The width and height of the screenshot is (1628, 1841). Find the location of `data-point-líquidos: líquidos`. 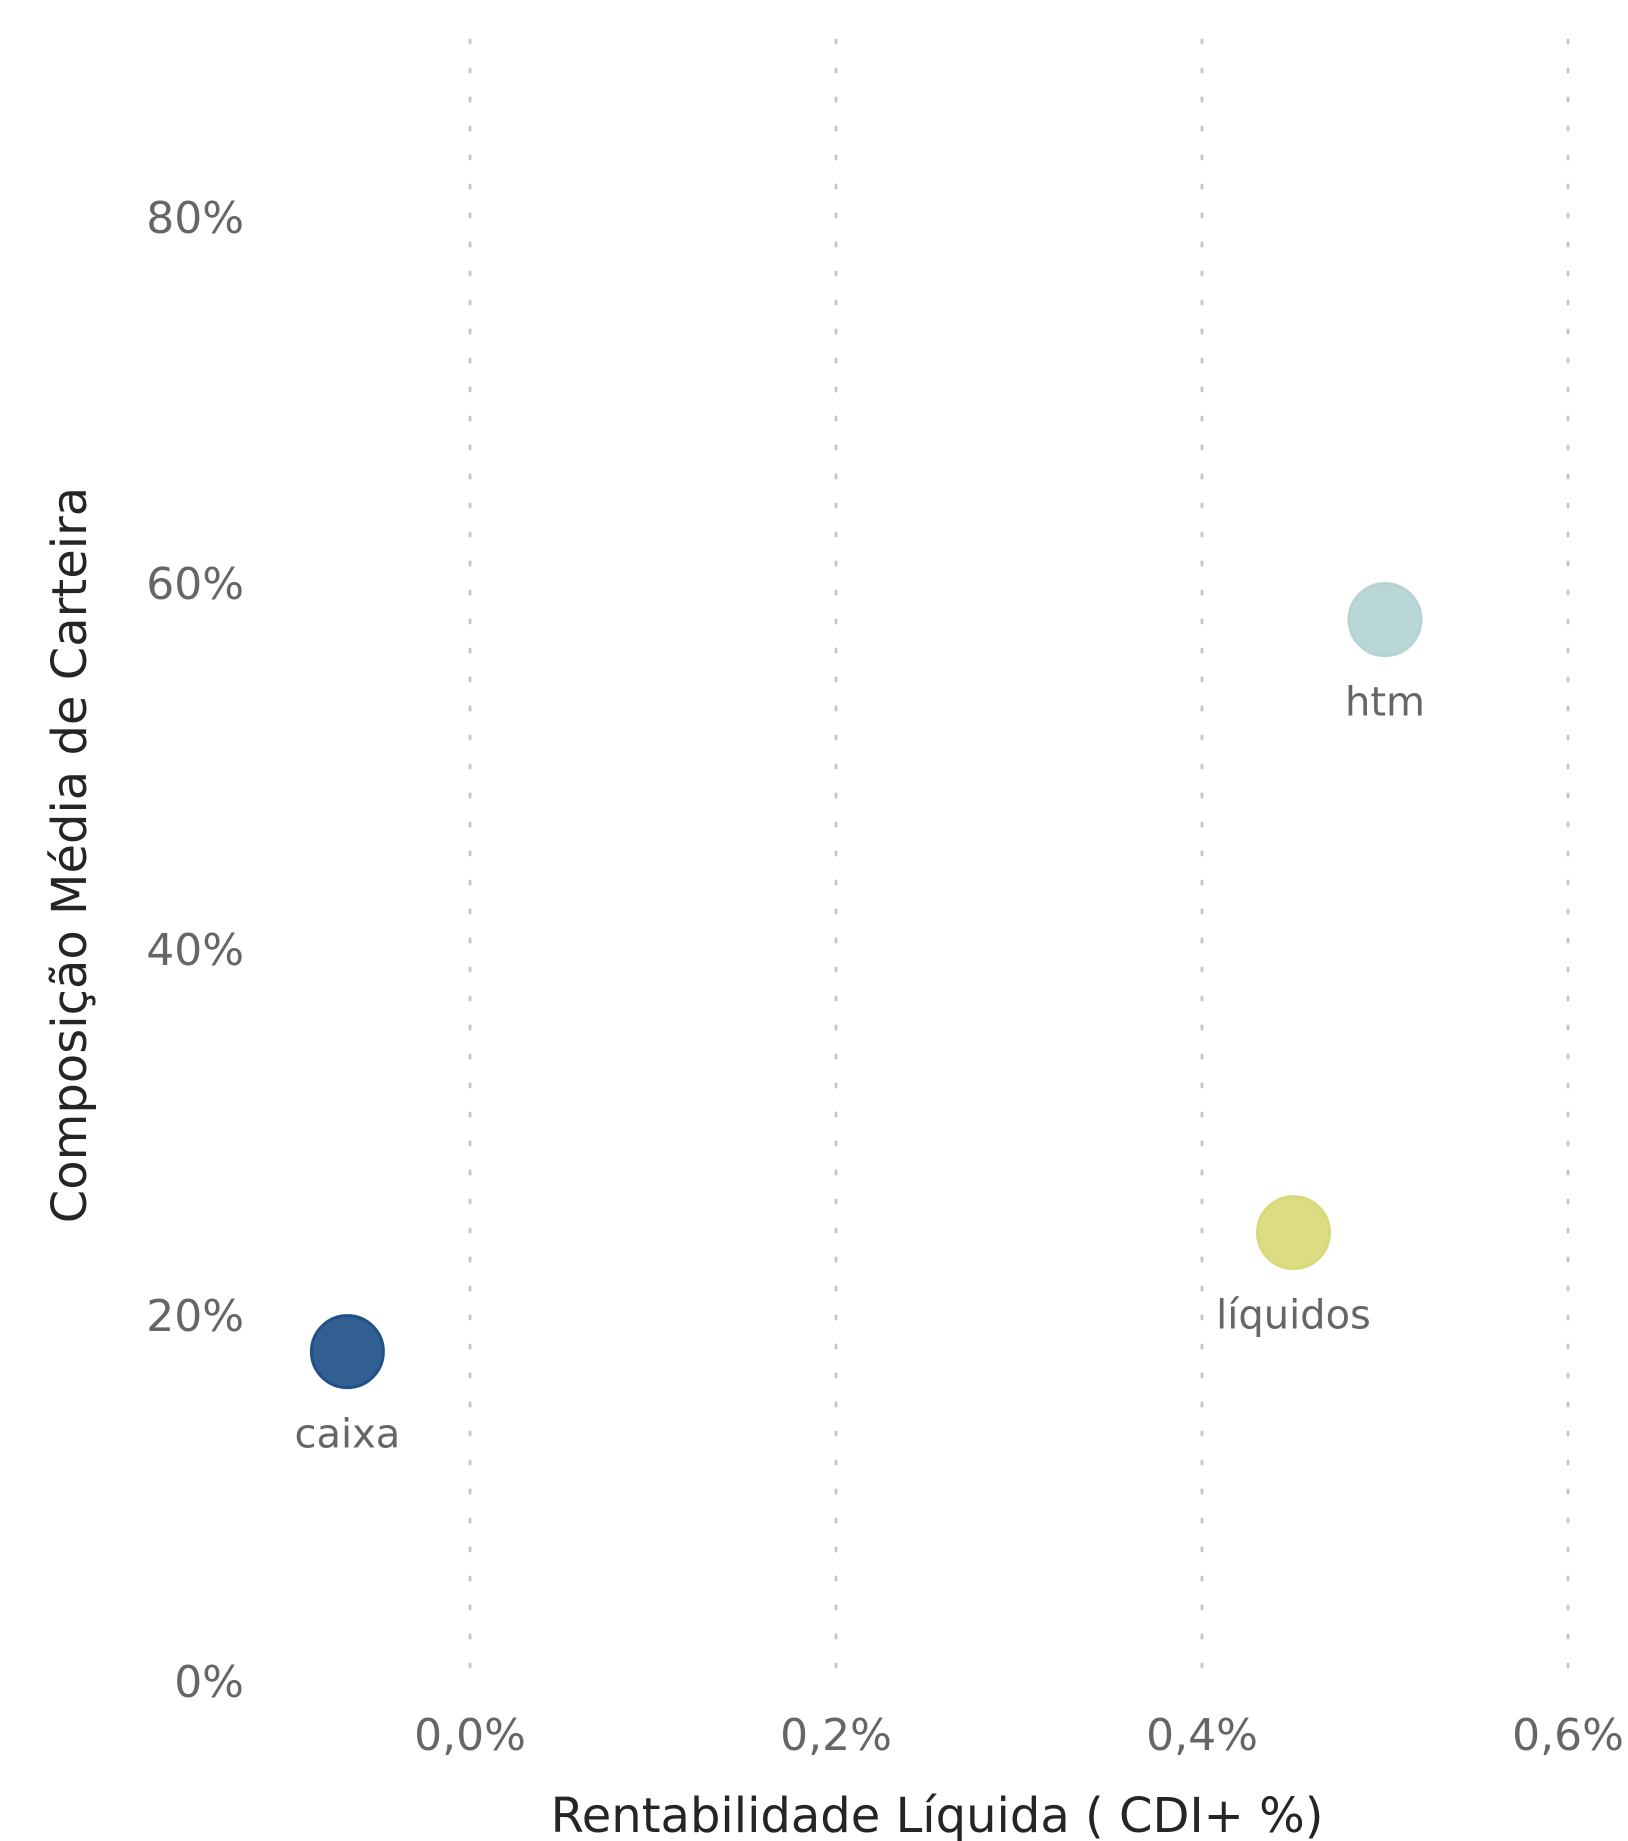

data-point-líquidos: líquidos is located at coordinates (1293, 1267).